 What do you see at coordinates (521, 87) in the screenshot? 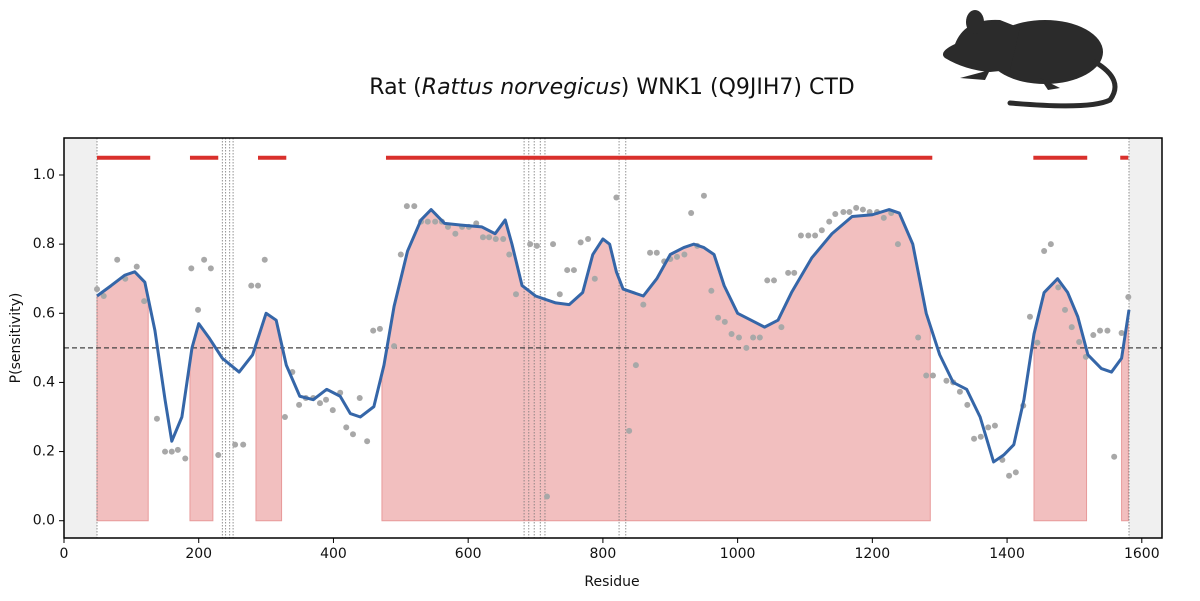
I see `title-part: Rattus norvegicus` at bounding box center [521, 87].